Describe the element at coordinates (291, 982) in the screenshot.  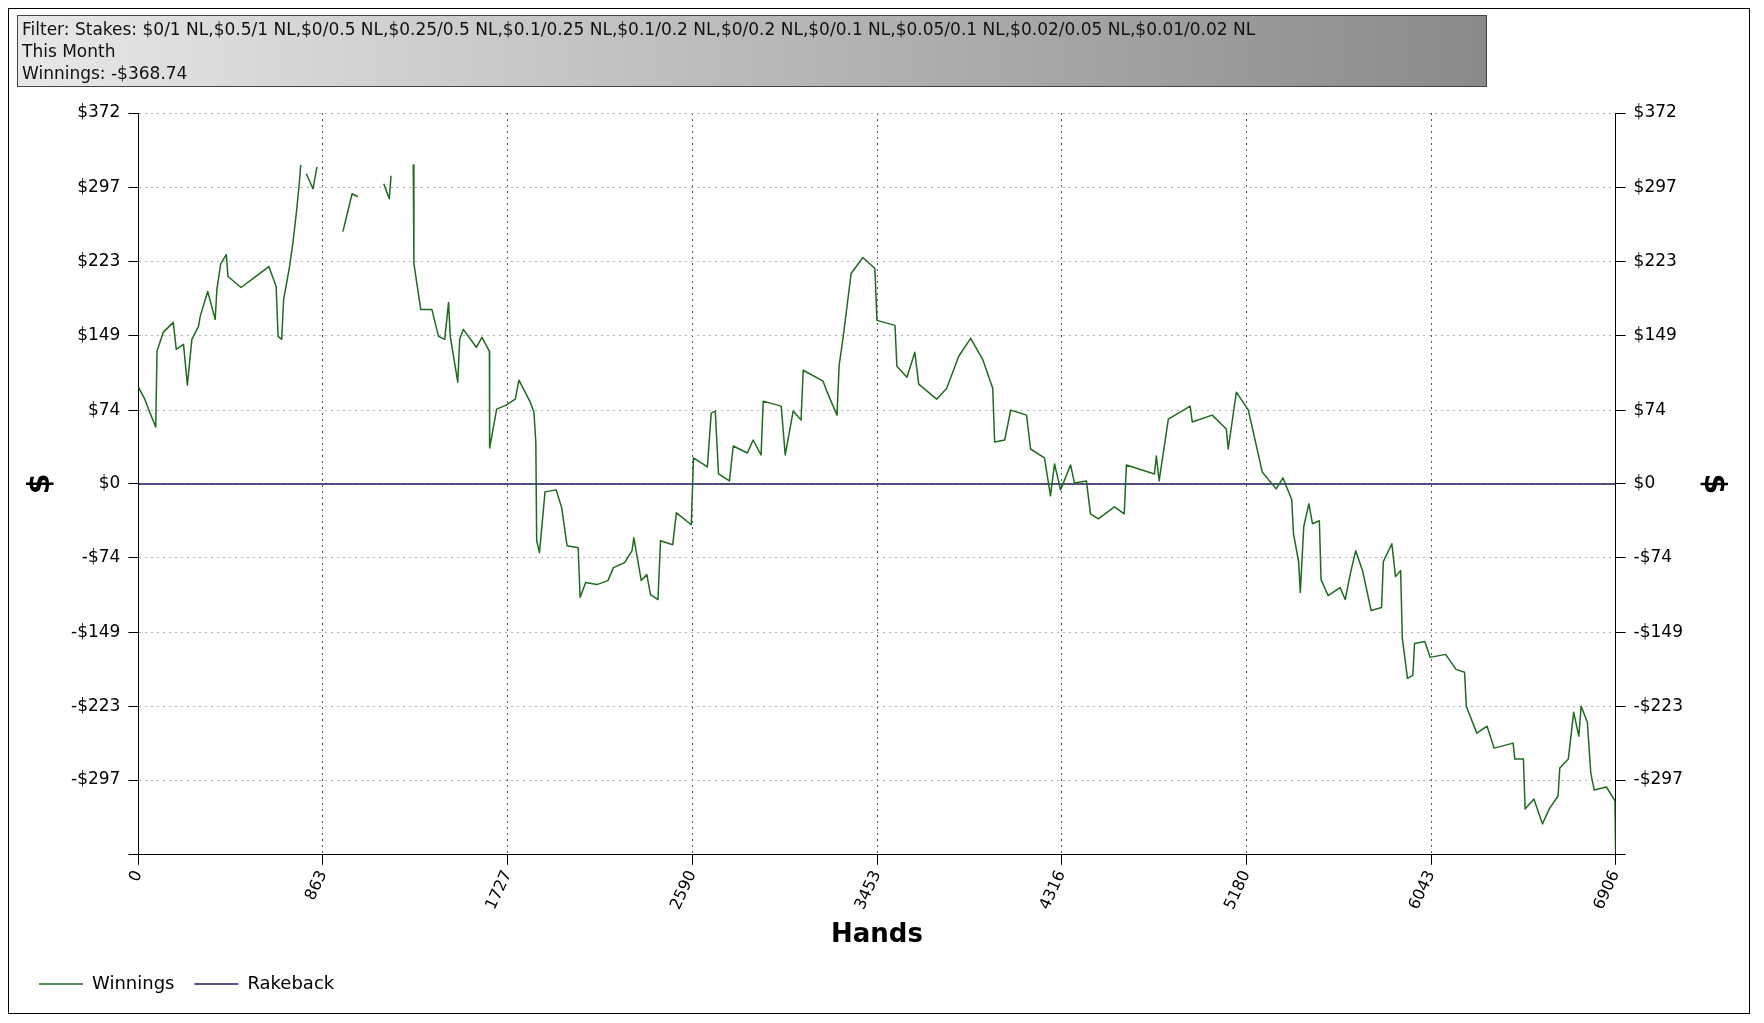
I see `legend-label: Rakeback` at that location.